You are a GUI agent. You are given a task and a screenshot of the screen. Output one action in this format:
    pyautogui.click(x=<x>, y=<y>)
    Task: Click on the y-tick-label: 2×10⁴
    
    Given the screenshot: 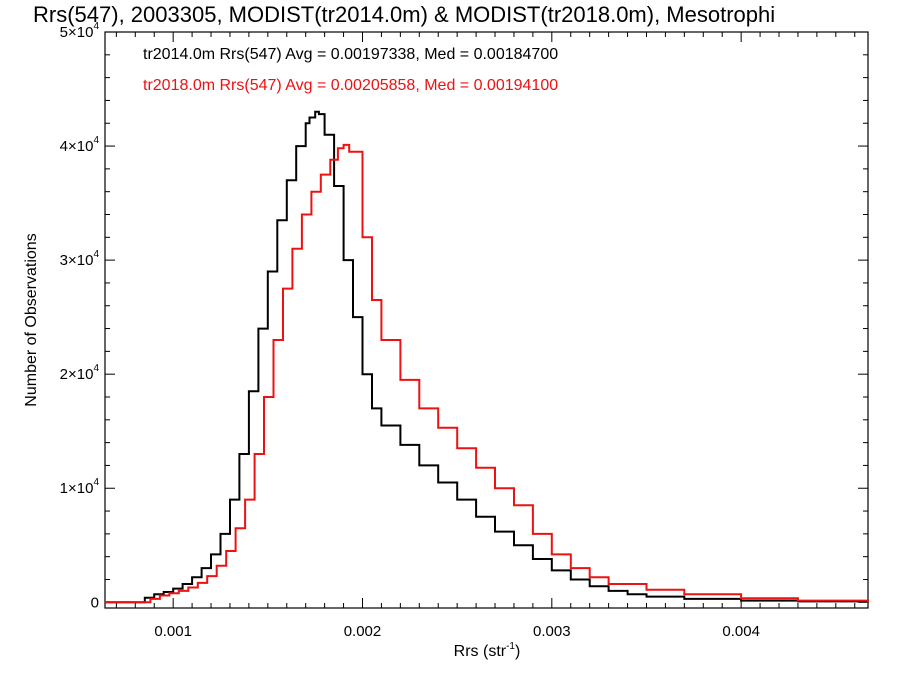 What is the action you would take?
    pyautogui.click(x=80, y=373)
    